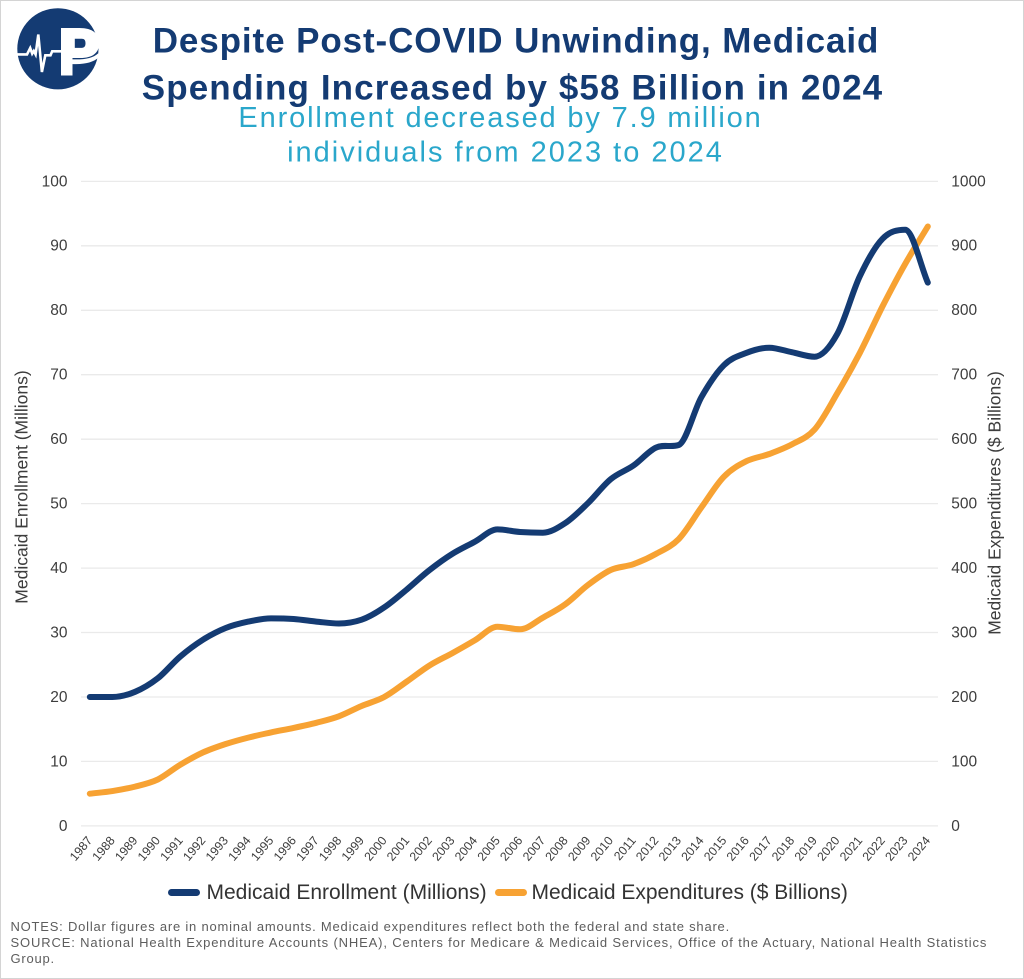 This screenshot has width=1024, height=979. What do you see at coordinates (964, 632) in the screenshot?
I see `svg-text: 300` at bounding box center [964, 632].